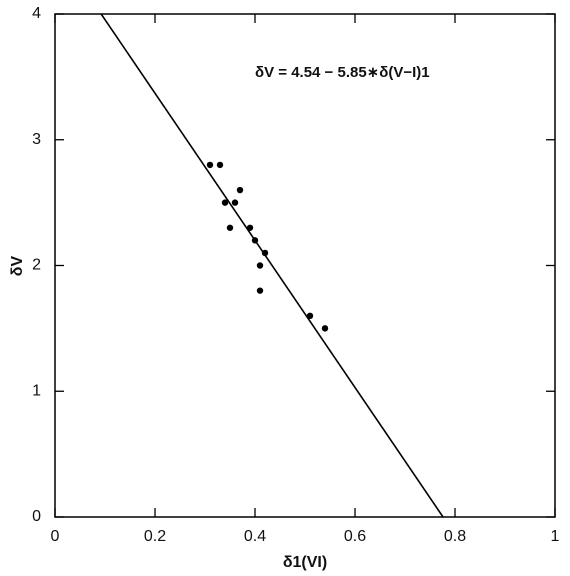 Image resolution: width=570 pixels, height=576 pixels. Describe the element at coordinates (17, 265) in the screenshot. I see `y-axis-label: δV` at that location.